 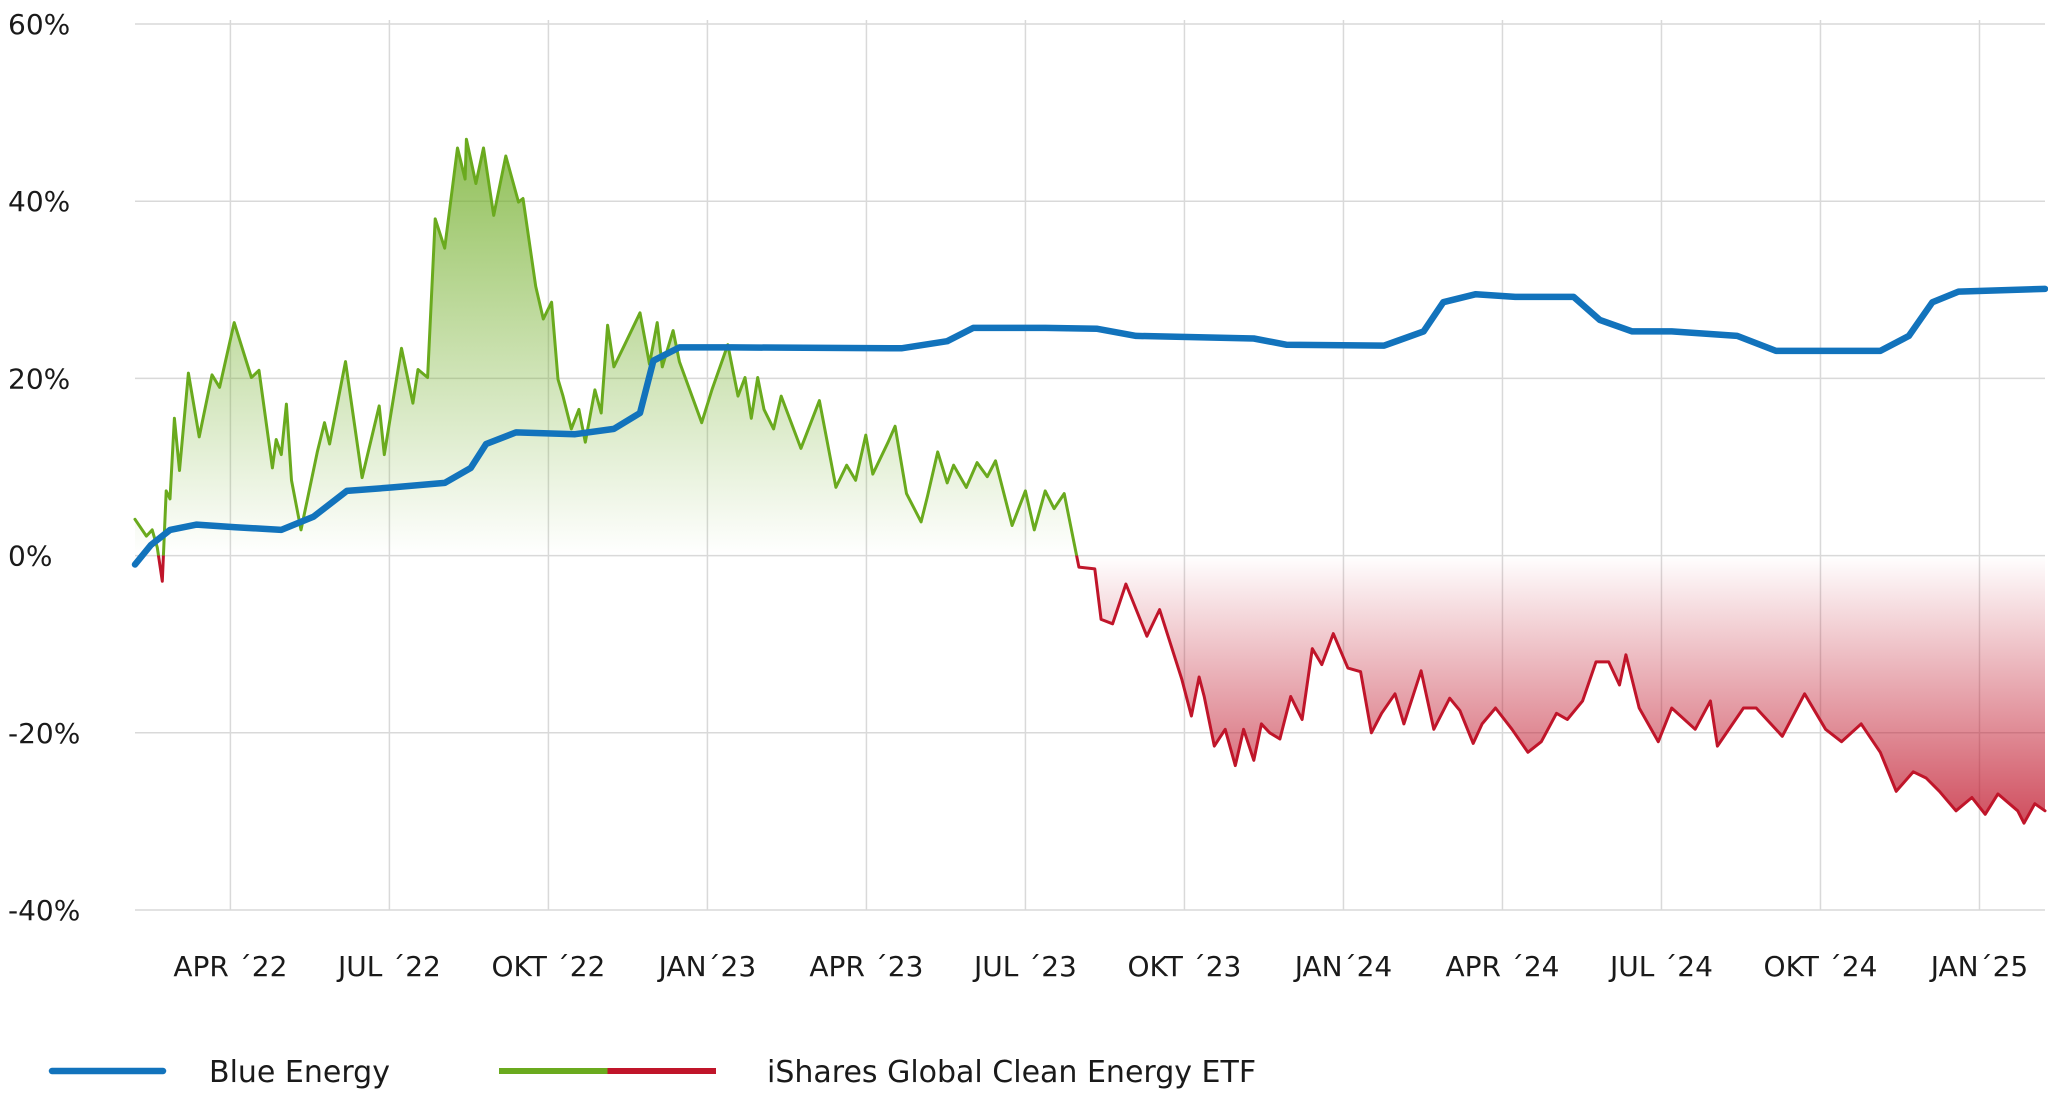 I want to click on x-tick-label: APR ´22, so click(x=230, y=966).